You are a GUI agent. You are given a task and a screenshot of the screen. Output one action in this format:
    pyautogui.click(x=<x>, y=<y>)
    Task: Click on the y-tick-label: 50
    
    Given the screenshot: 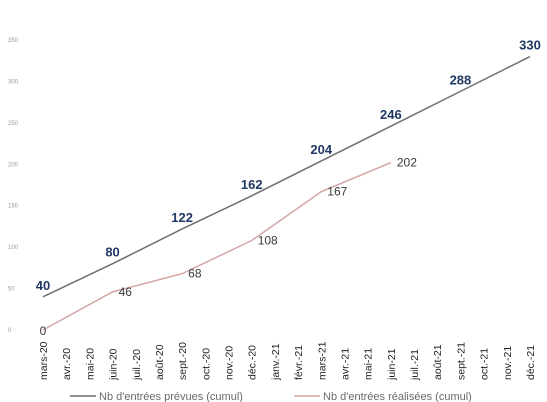 What is the action you would take?
    pyautogui.click(x=11, y=290)
    